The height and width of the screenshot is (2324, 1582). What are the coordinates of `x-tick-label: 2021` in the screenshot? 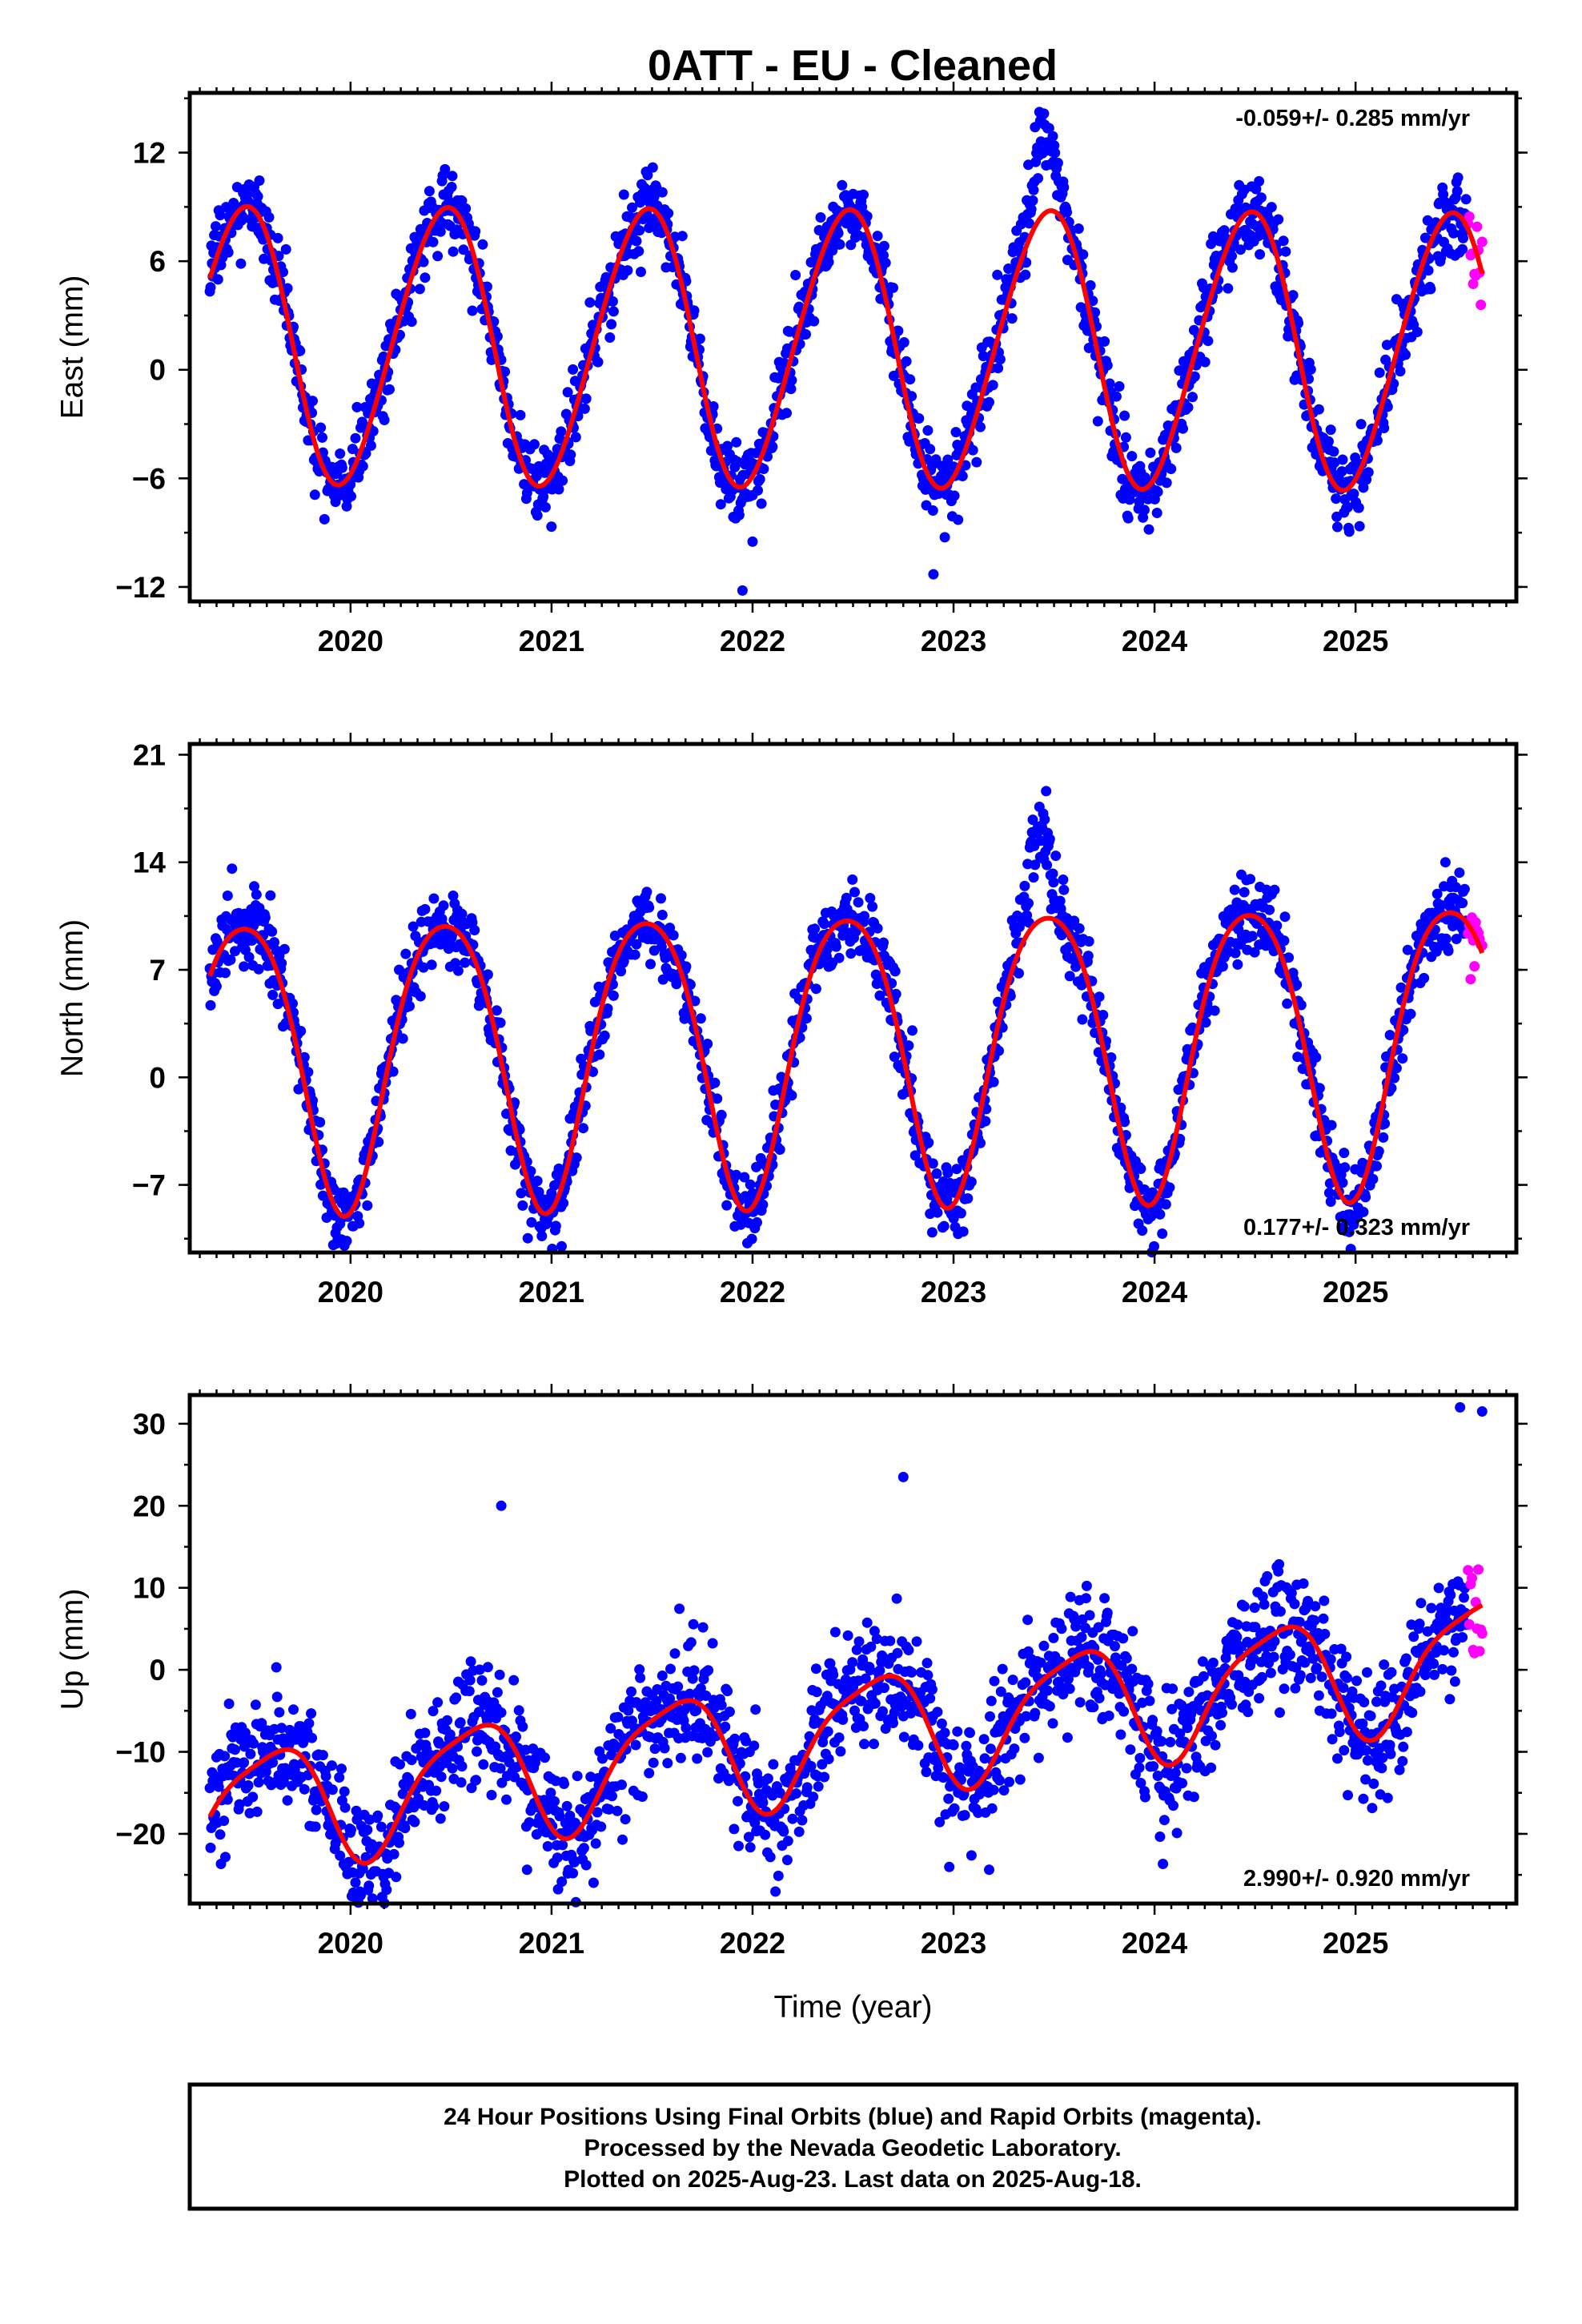 It's located at (551, 1292).